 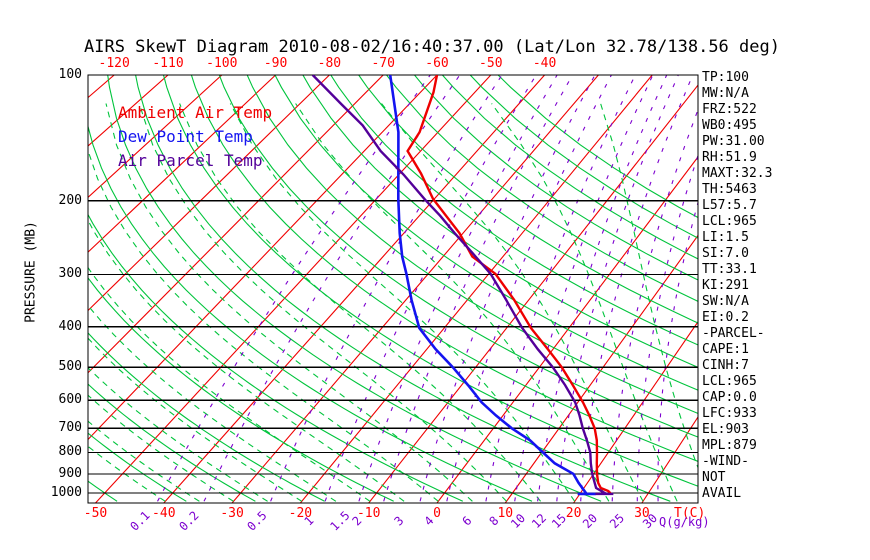 I want to click on temp-axis-unit-label: T(C), so click(x=690, y=513).